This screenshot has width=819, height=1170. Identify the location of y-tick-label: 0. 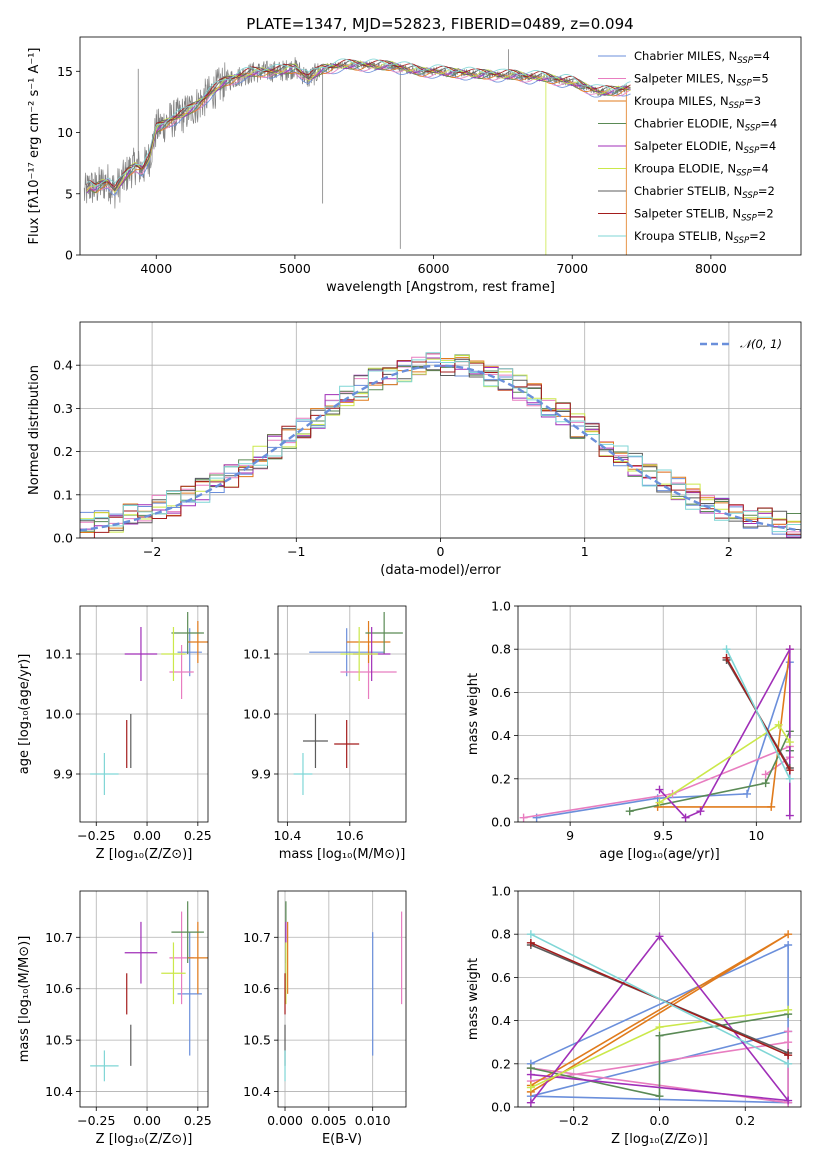
(69, 255).